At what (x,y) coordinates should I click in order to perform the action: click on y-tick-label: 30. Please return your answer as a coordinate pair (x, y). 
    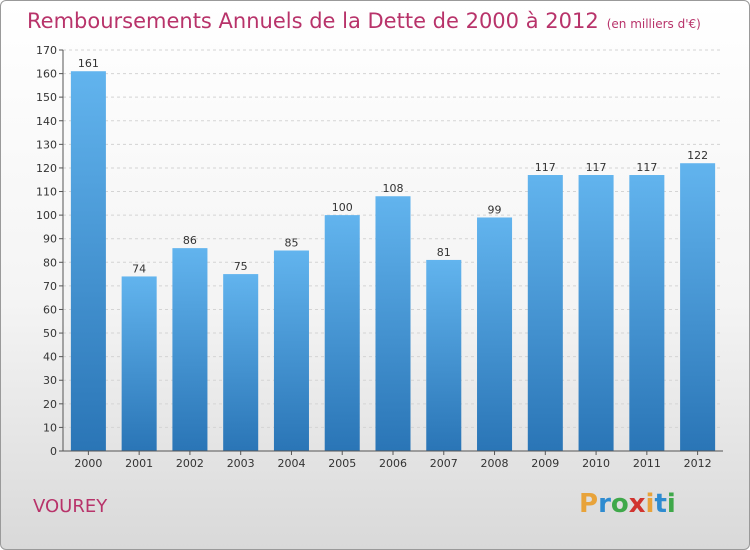
    Looking at the image, I should click on (50, 380).